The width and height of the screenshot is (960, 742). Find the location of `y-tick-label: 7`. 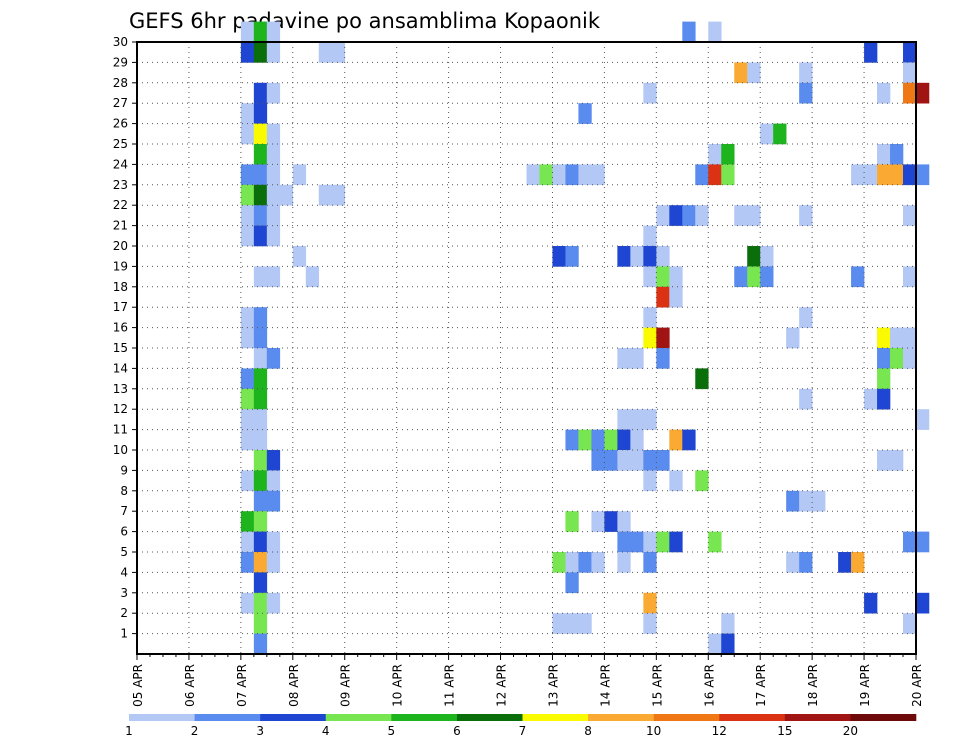

y-tick-label: 7 is located at coordinates (124, 511).